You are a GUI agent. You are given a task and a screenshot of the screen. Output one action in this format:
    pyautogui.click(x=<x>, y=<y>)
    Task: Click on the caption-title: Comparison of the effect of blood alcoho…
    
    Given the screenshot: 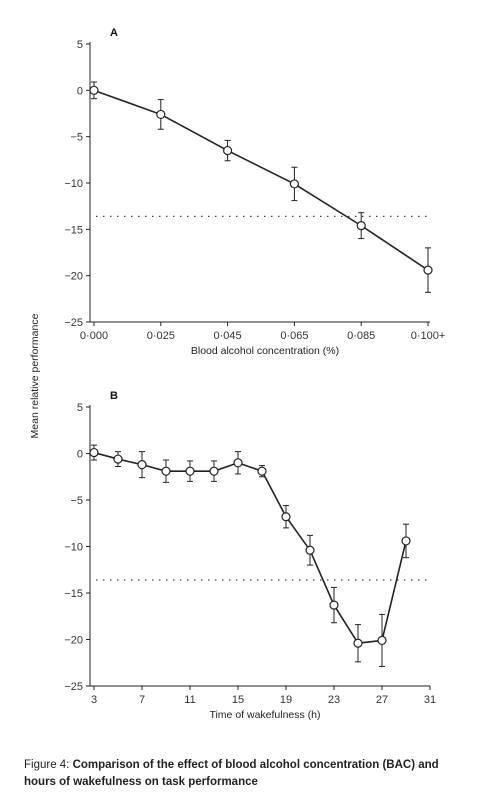 What is the action you would take?
    pyautogui.click(x=231, y=773)
    